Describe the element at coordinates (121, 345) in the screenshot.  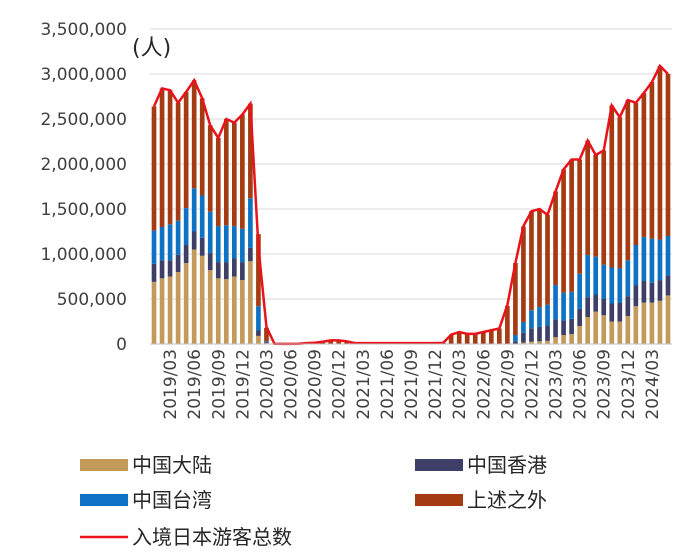
I see `y-tick-label: 0` at that location.